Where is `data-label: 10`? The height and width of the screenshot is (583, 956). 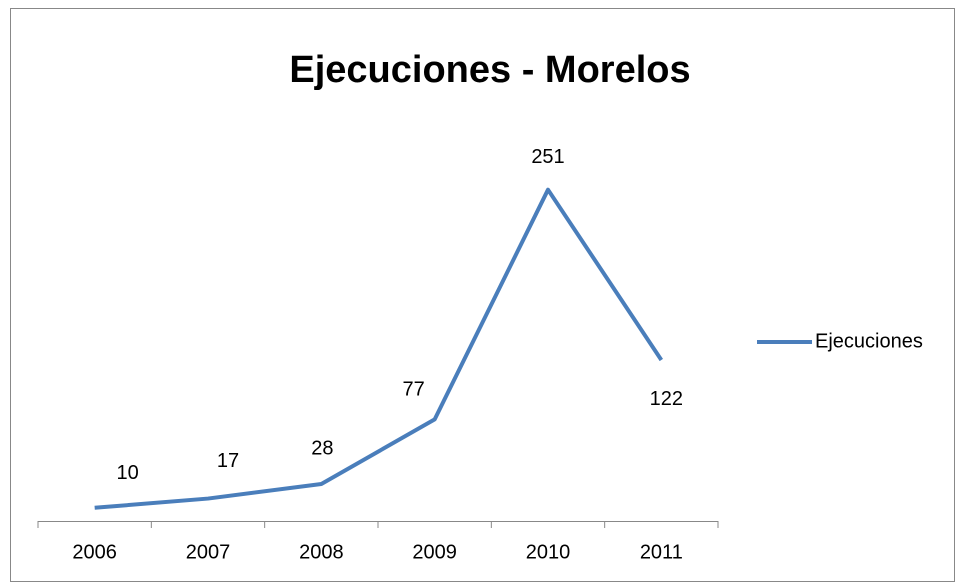 data-label: 10 is located at coordinates (128, 473).